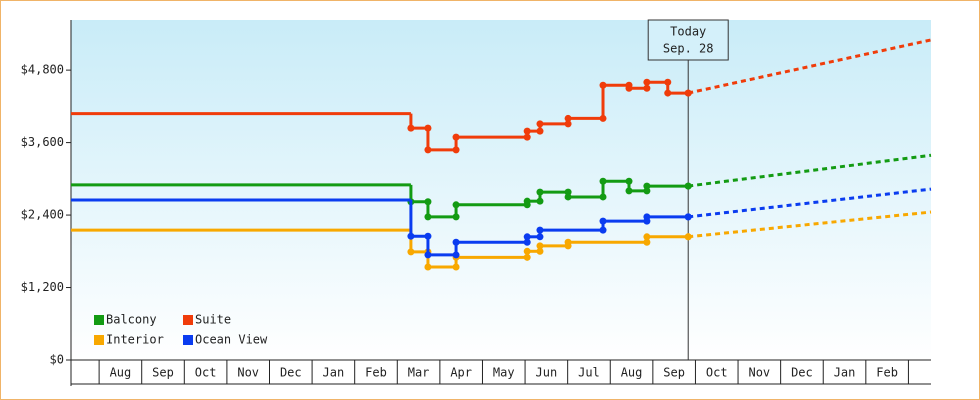 Image resolution: width=980 pixels, height=400 pixels. What do you see at coordinates (589, 373) in the screenshot?
I see `x-tick-label: Jul` at bounding box center [589, 373].